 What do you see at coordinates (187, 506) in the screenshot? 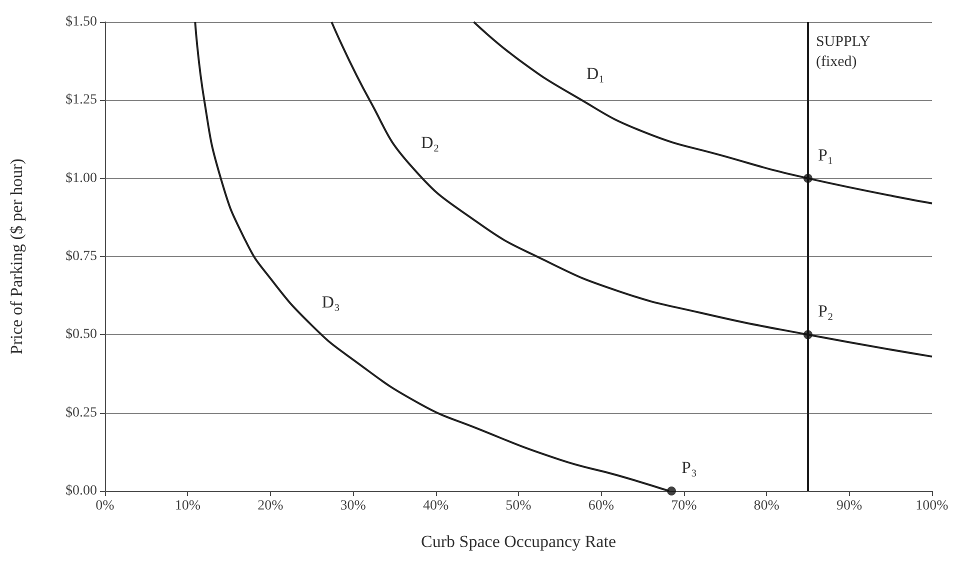
I see `x-tick-label: 10%` at bounding box center [187, 506].